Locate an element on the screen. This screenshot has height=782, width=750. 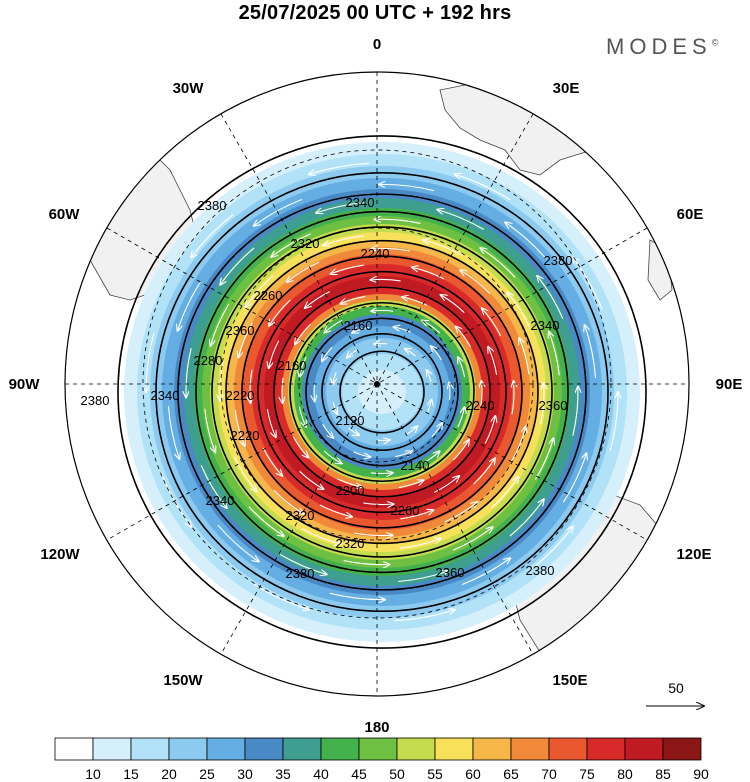
reference-vector-label: 50 is located at coordinates (676, 688).